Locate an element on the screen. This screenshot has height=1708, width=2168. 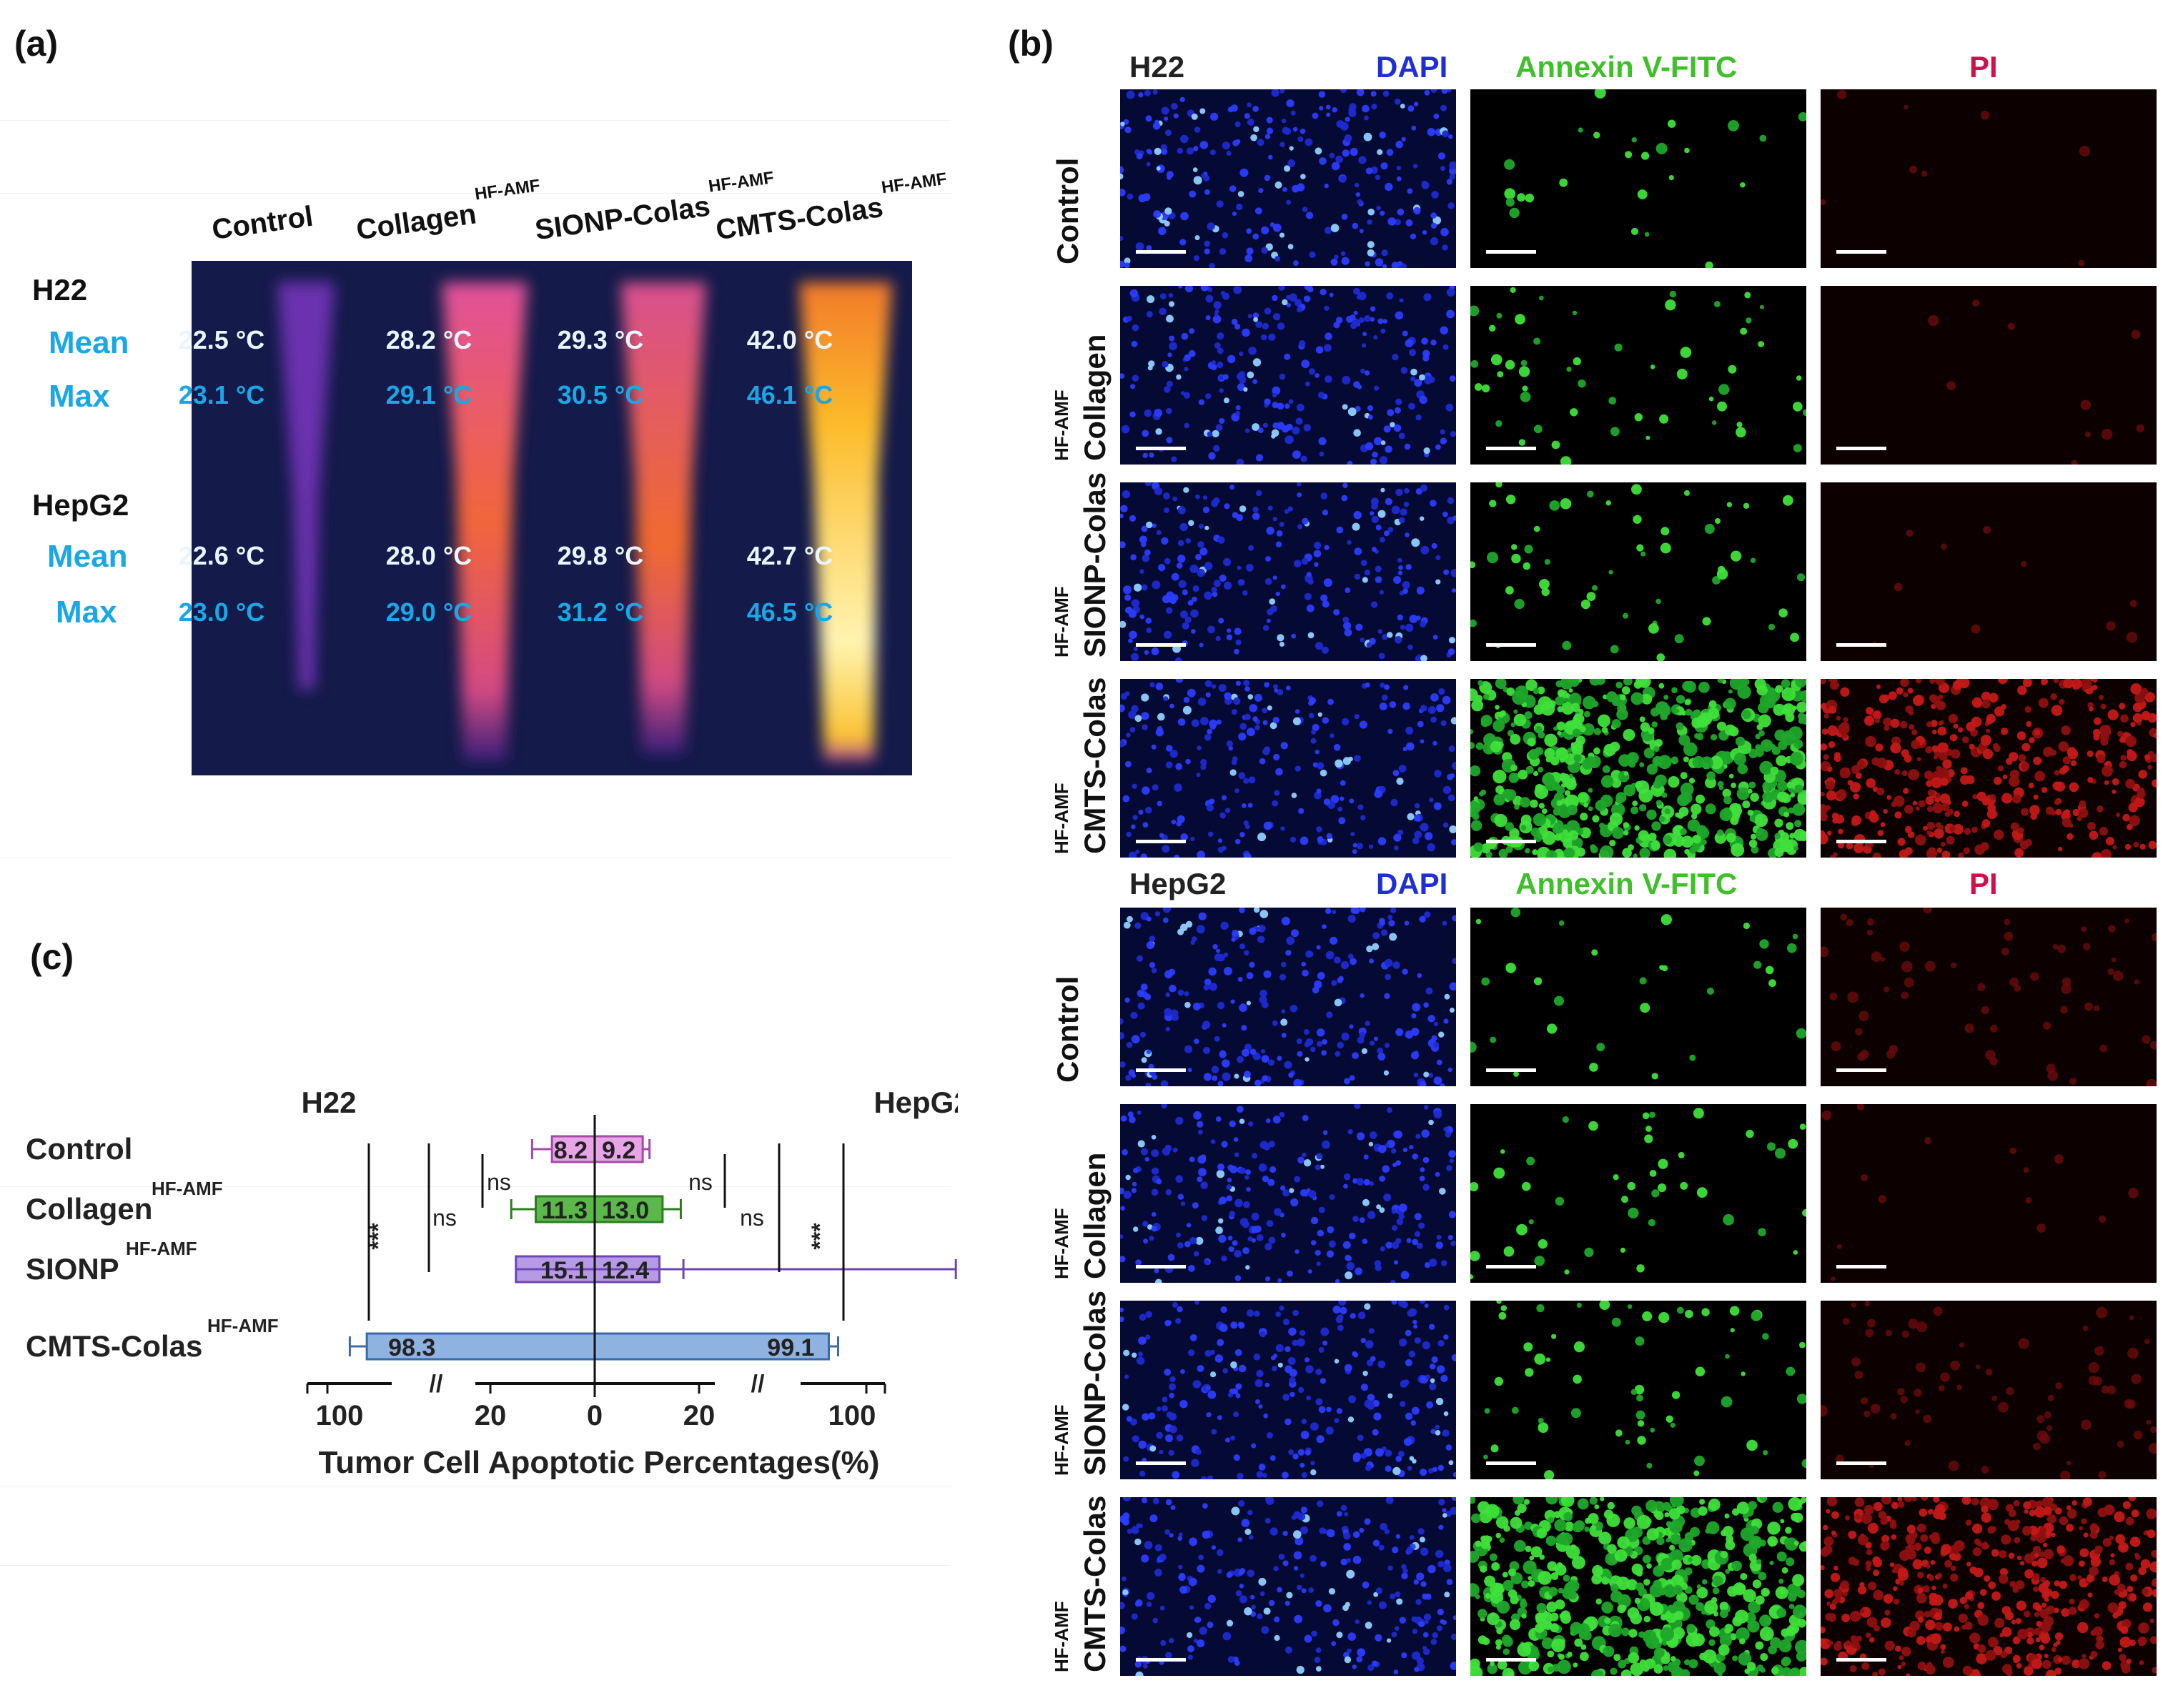
thermal-image is located at coordinates (552, 518).